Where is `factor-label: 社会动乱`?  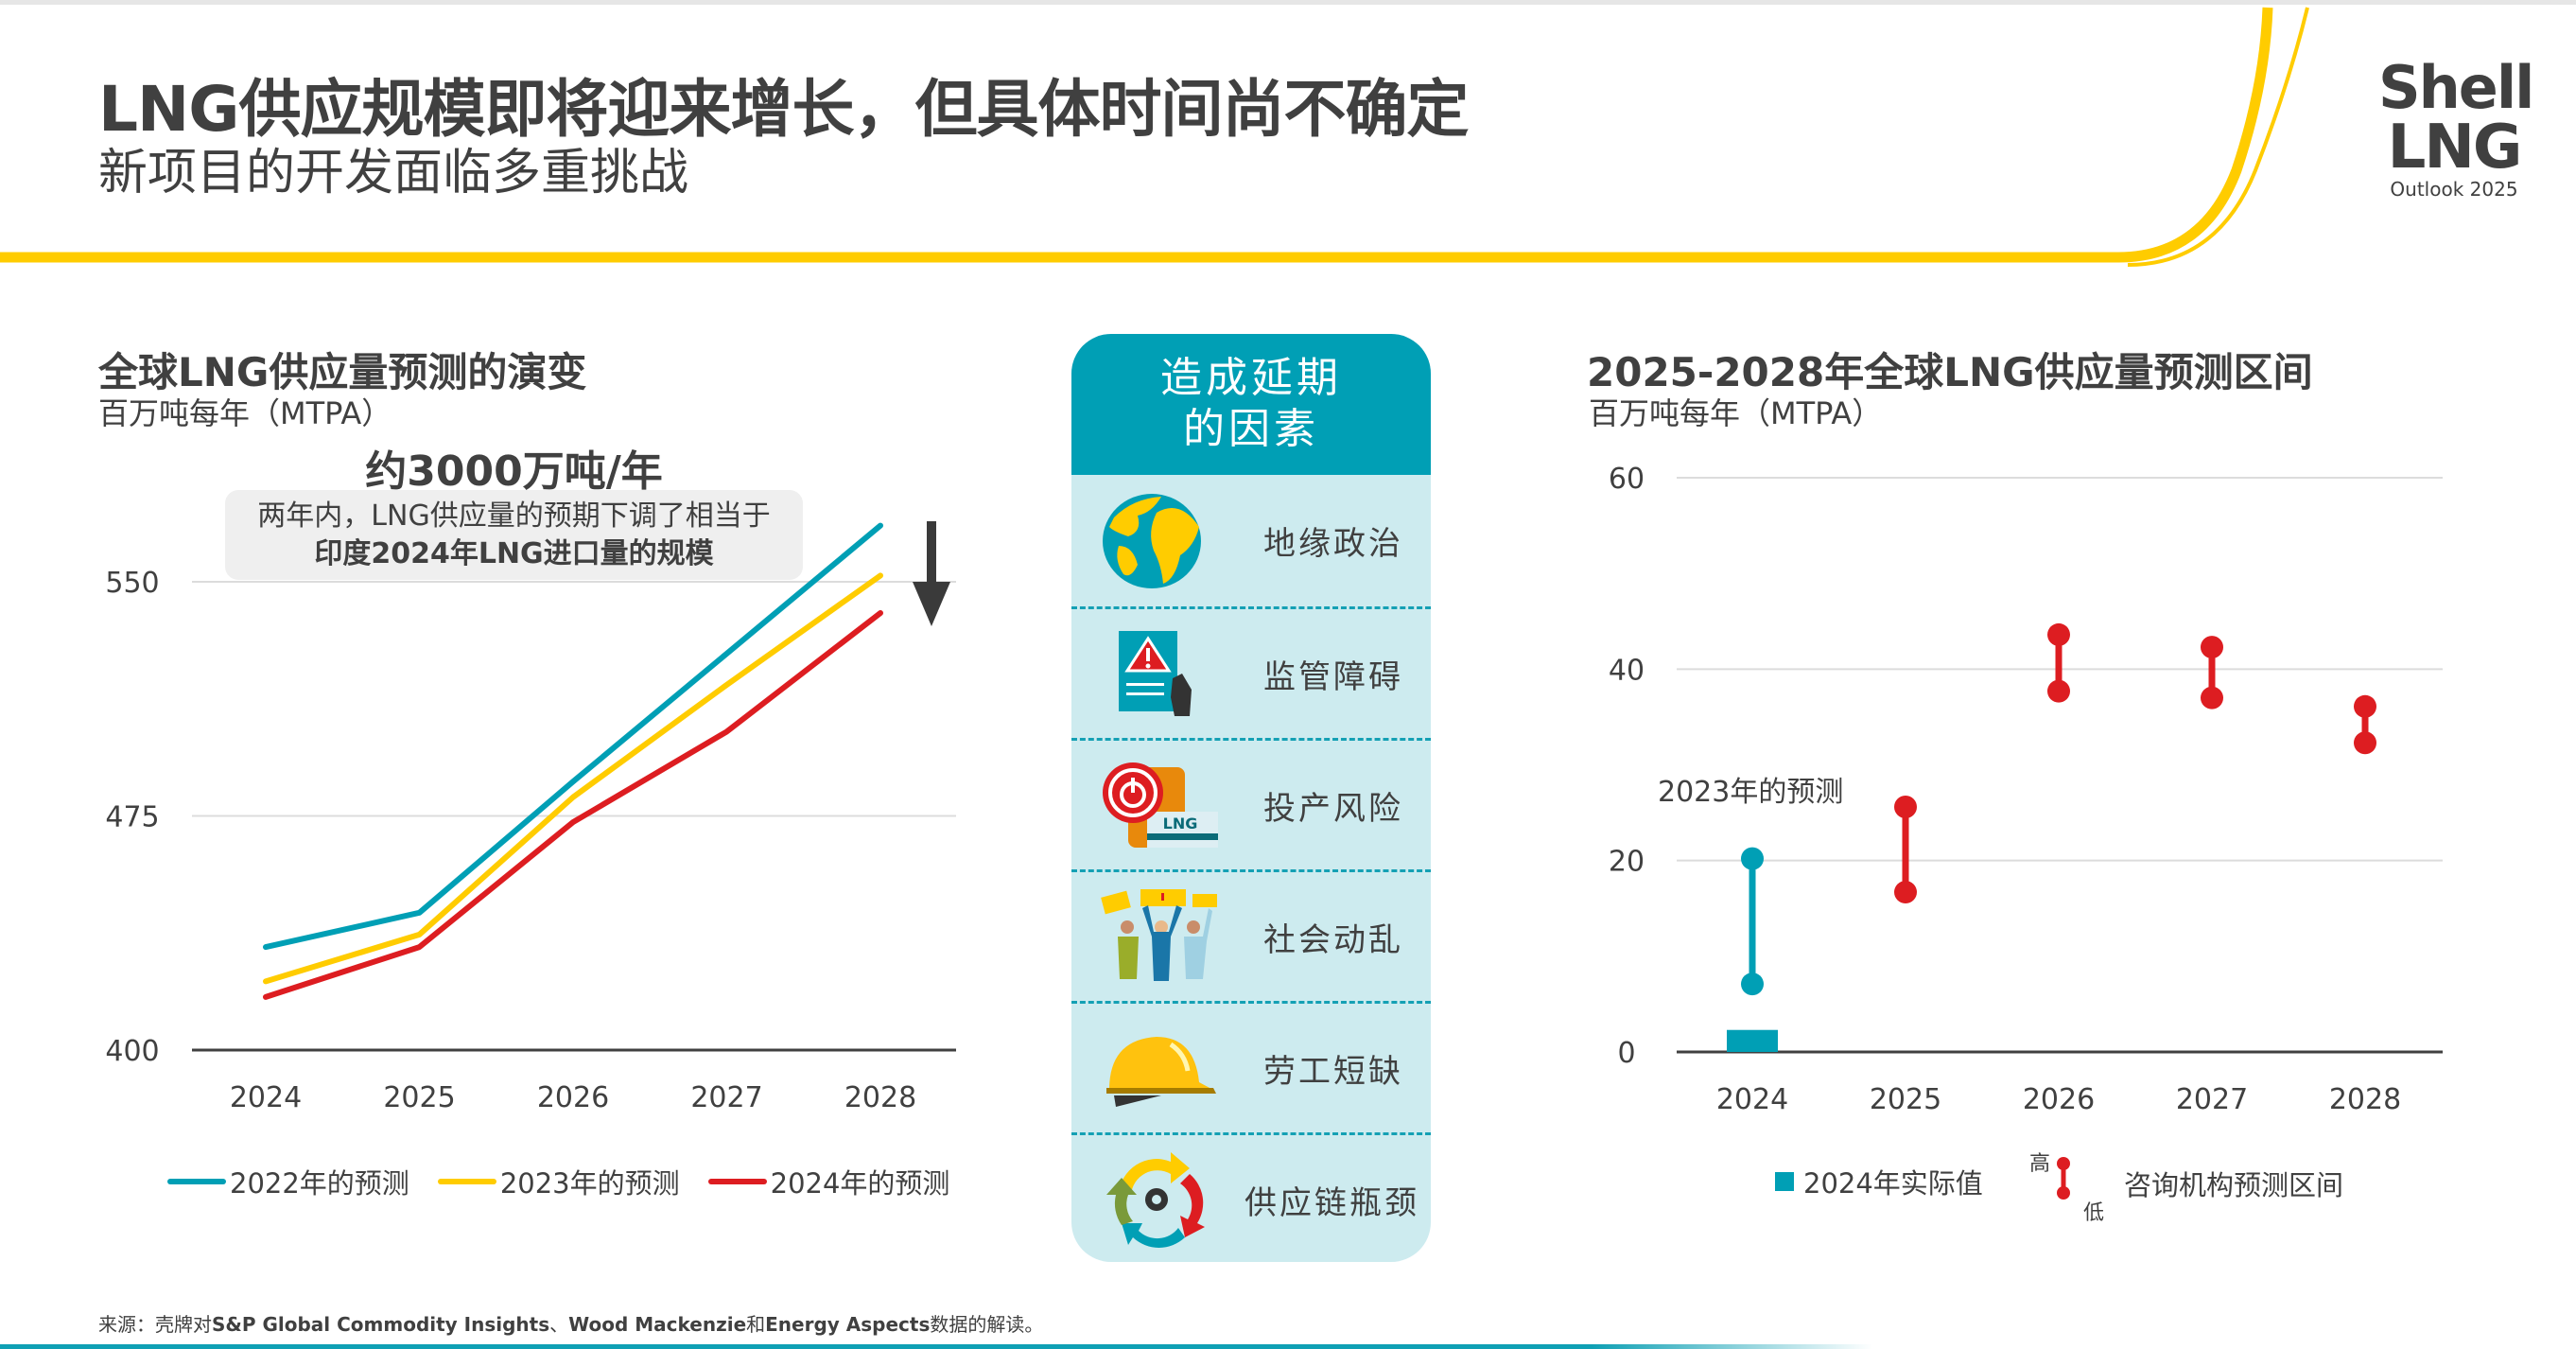 factor-label: 社会动乱 is located at coordinates (1333, 940).